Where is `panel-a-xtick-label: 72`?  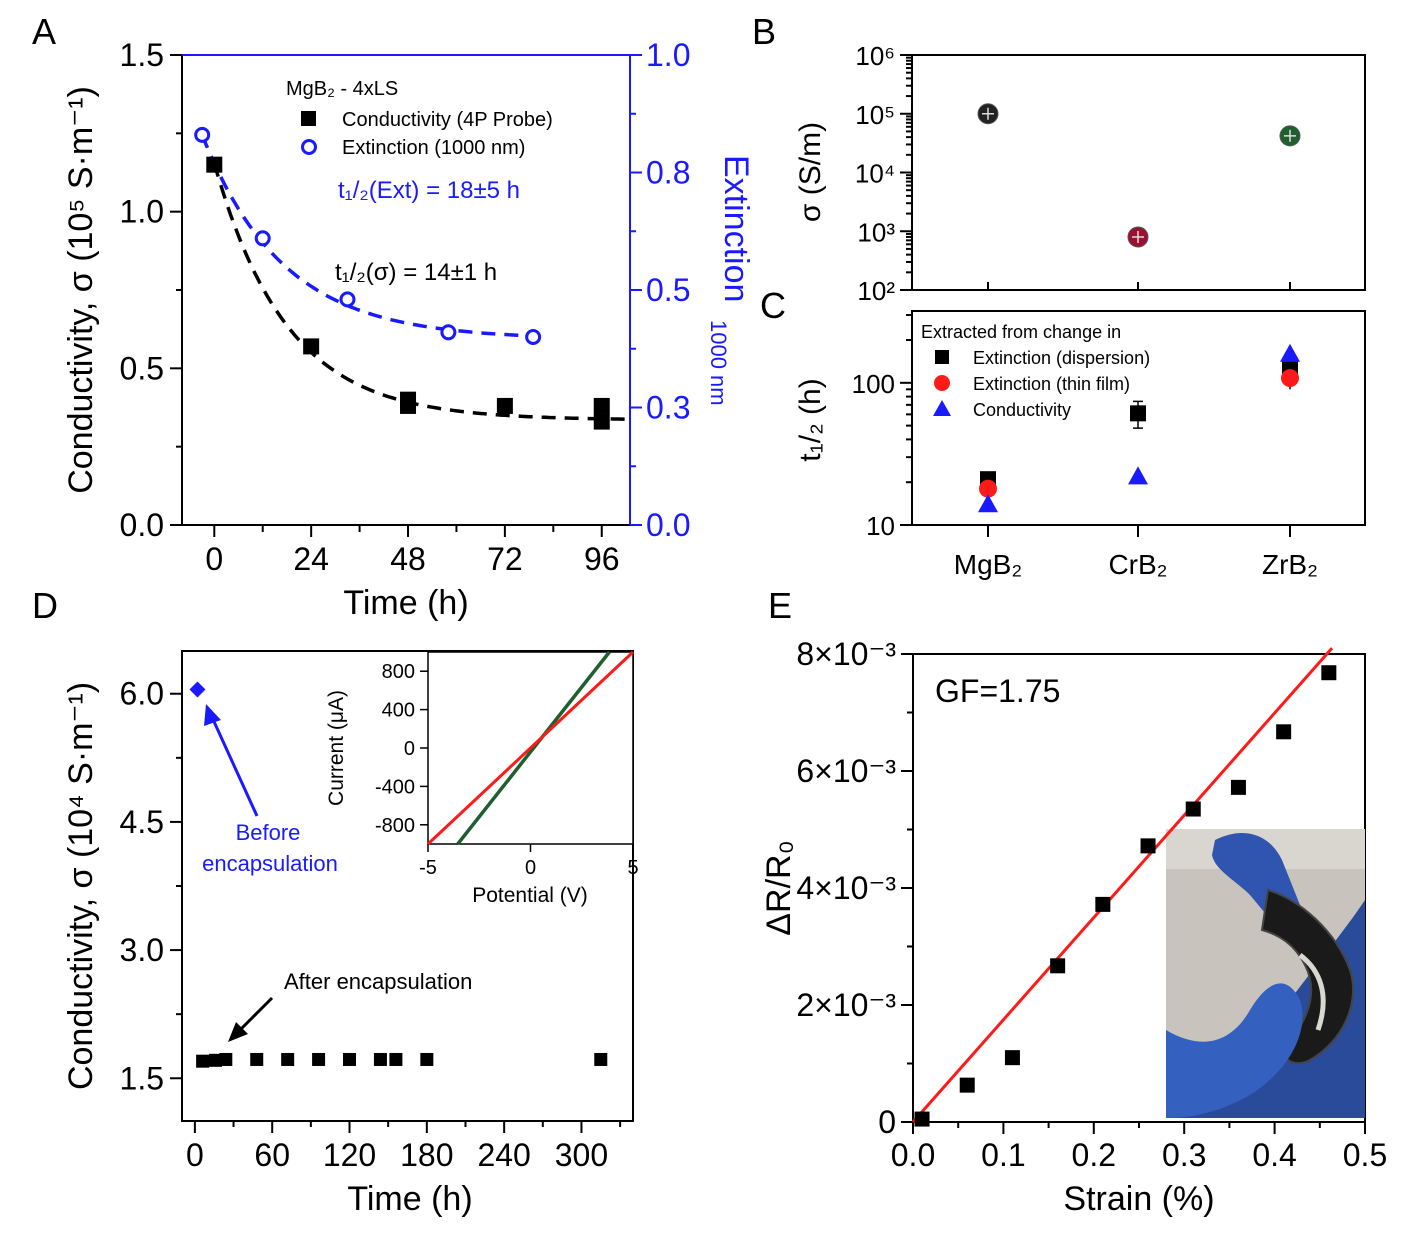 panel-a-xtick-label: 72 is located at coordinates (505, 559).